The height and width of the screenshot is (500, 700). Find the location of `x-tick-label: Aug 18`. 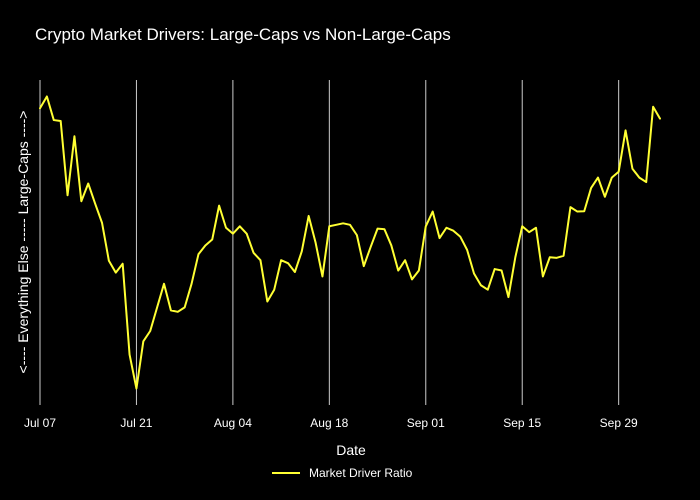

x-tick-label: Aug 18 is located at coordinates (329, 423).